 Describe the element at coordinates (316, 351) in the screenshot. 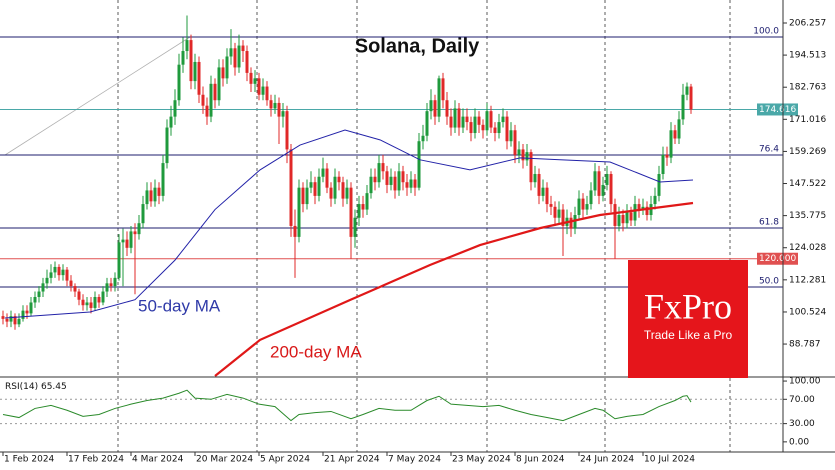

I see `ma200-label: 200-day MA` at that location.